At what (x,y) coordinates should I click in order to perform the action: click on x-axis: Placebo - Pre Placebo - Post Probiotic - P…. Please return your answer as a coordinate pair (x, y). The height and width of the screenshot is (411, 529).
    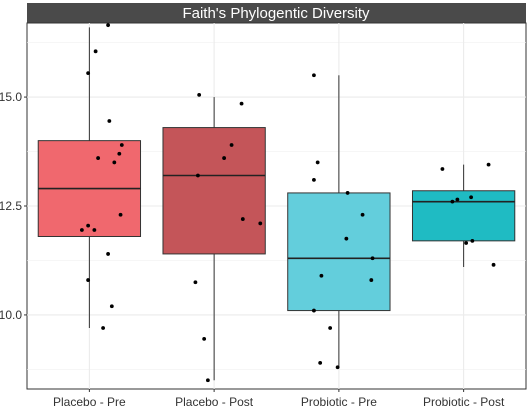
    Looking at the image, I should click on (279, 399).